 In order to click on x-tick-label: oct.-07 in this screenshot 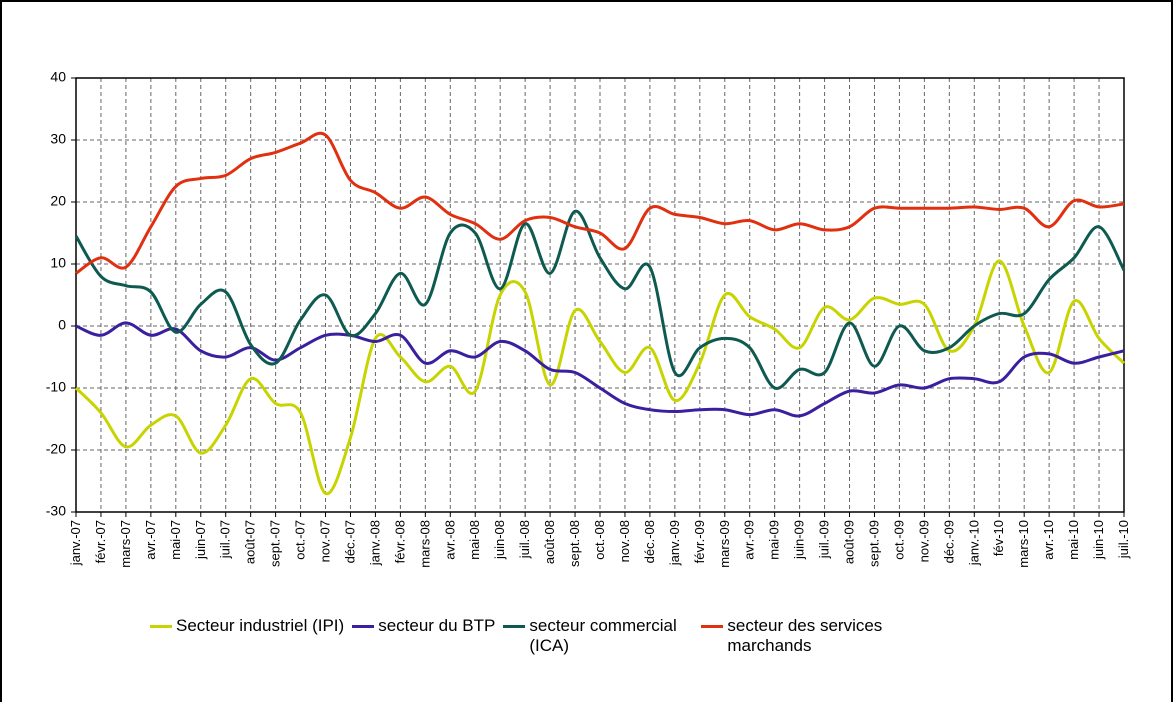, I will do `click(300, 540)`.